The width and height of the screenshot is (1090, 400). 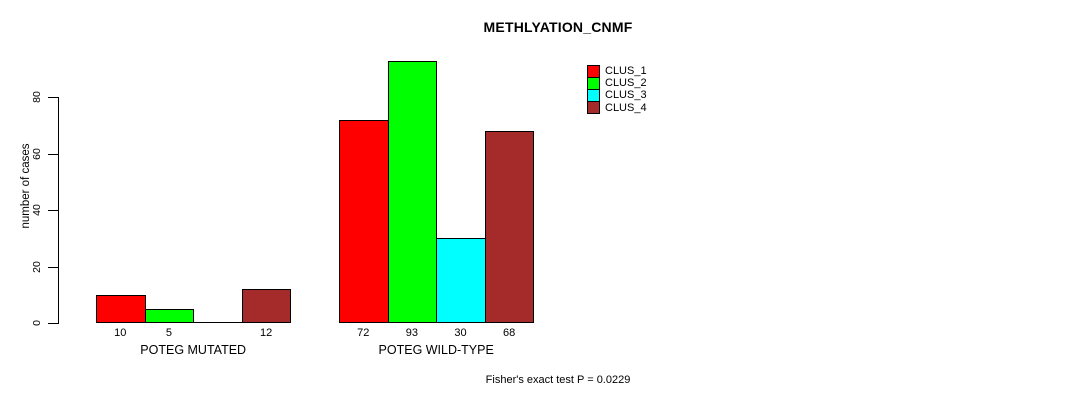 I want to click on legend-label: CLUS_3, so click(x=626, y=95).